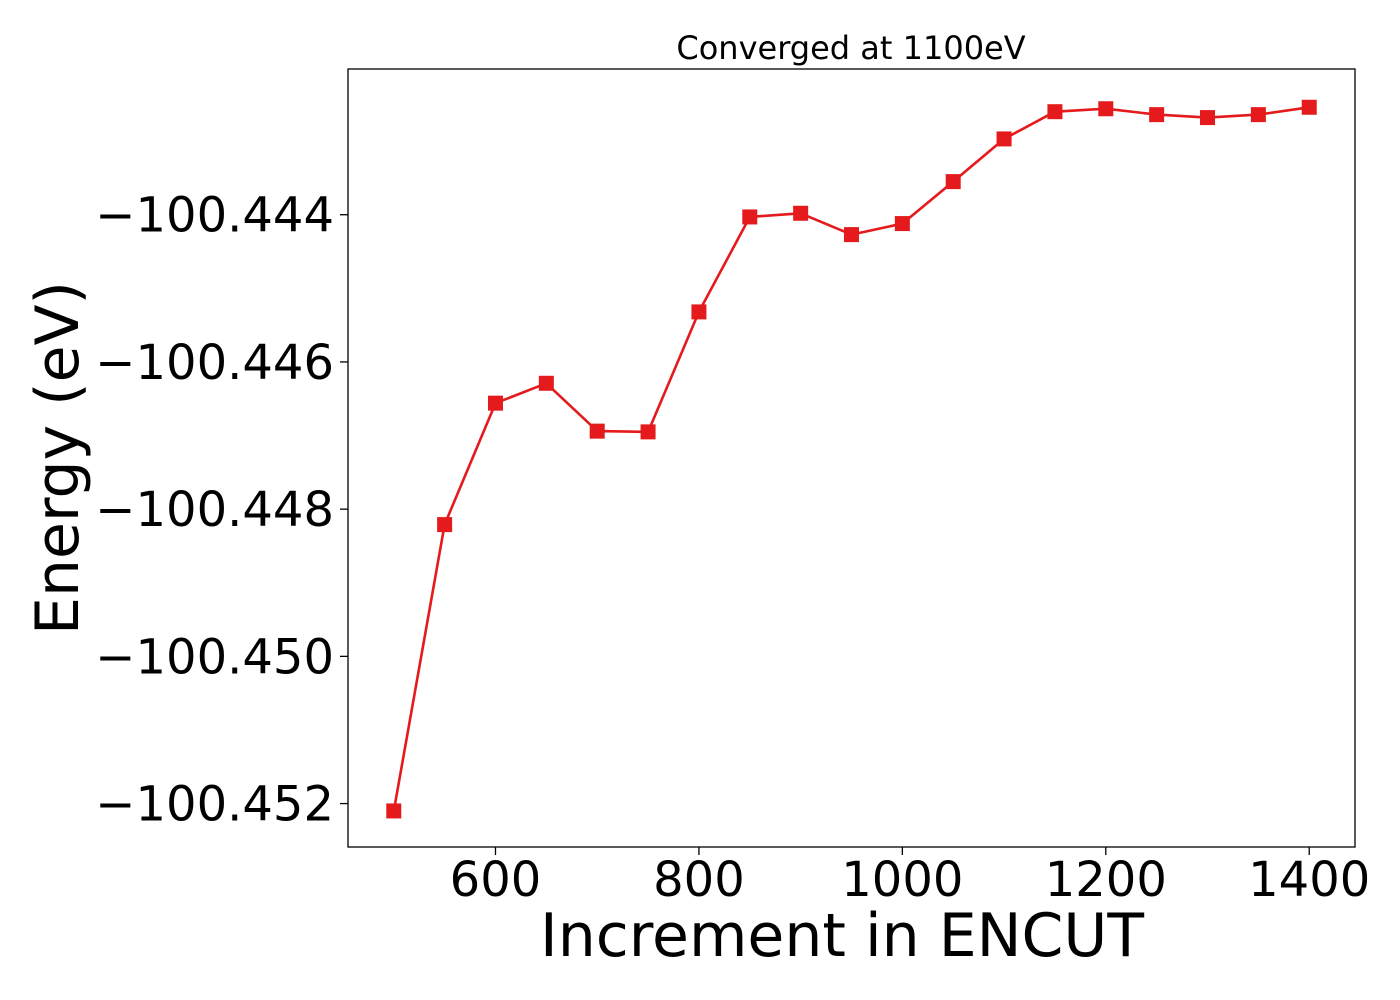  Describe the element at coordinates (902, 880) in the screenshot. I see `x-tick-label: 1000` at that location.